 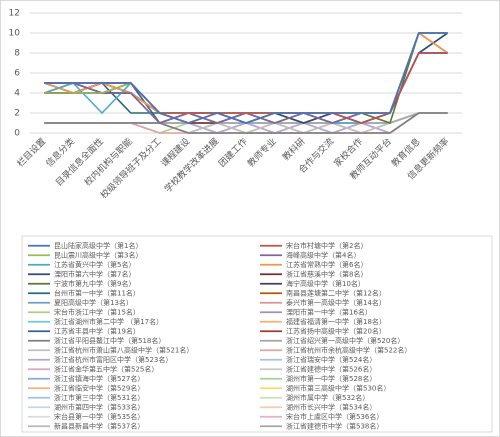 I want to click on legend-label: 海峰高级中学（第4名）, so click(x=323, y=254).